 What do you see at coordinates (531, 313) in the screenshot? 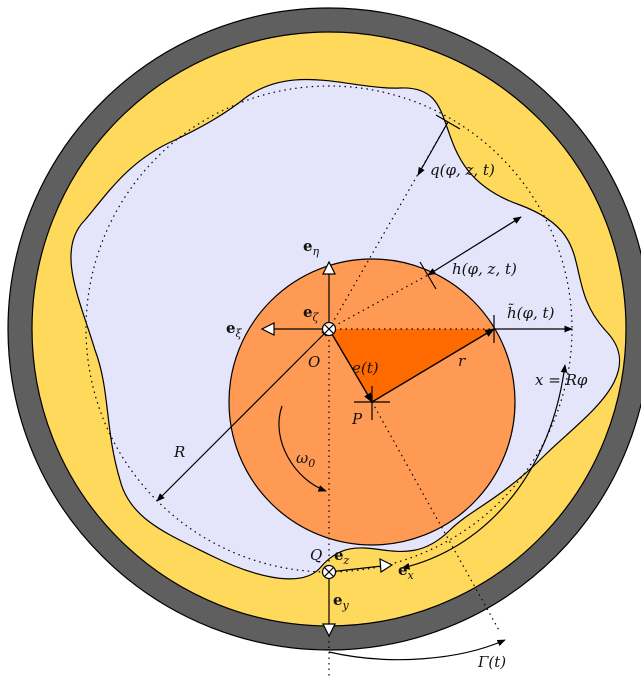
I see `label-h-tilde: h̃(φ, t)` at bounding box center [531, 313].